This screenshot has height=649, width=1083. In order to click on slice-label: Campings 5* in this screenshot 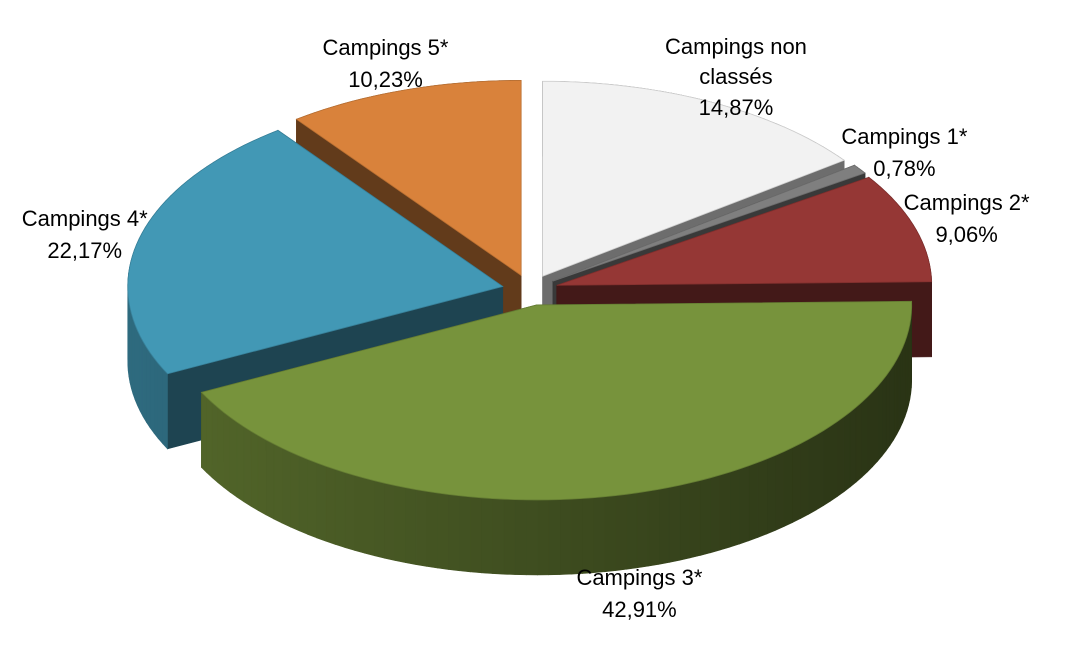, I will do `click(385, 48)`.